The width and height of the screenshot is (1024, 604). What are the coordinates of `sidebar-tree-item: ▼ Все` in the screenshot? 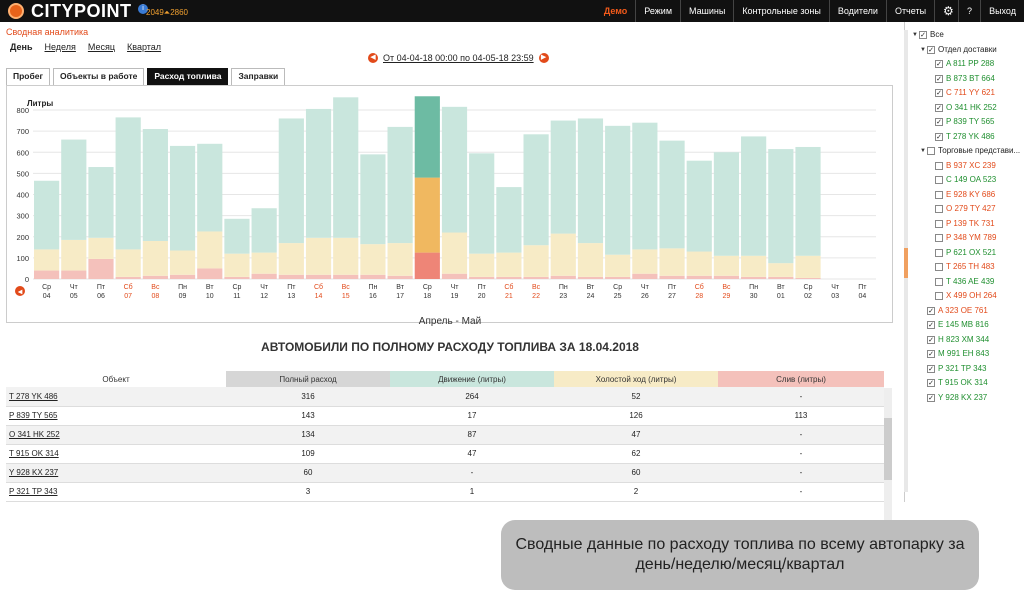 It's located at (966, 35).